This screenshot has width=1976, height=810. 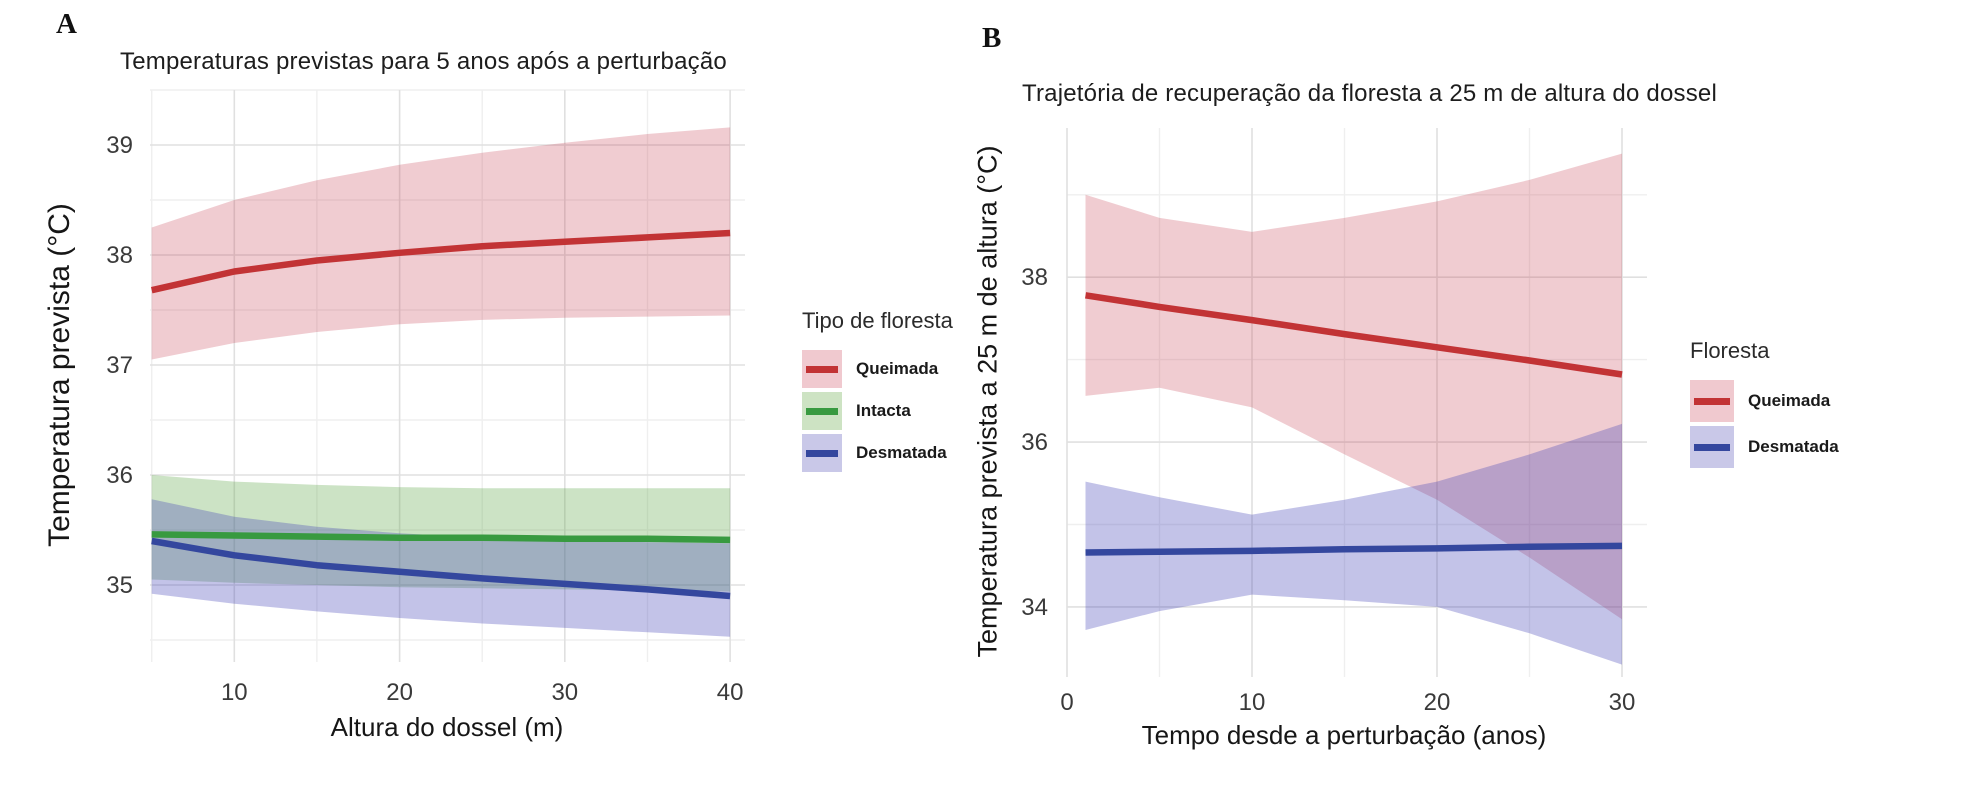 I want to click on series-queimada-band, so click(x=441, y=243).